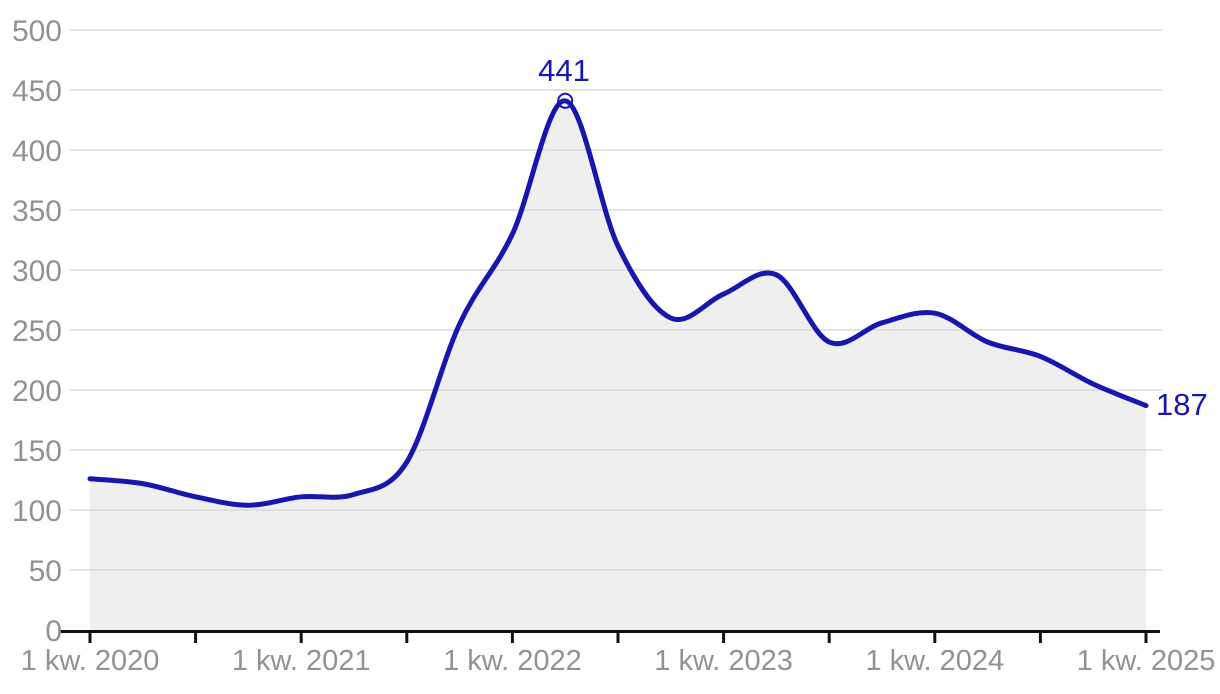 Image resolution: width=1220 pixels, height=694 pixels. What do you see at coordinates (37, 391) in the screenshot?
I see `y-axis-tick-label: 200` at bounding box center [37, 391].